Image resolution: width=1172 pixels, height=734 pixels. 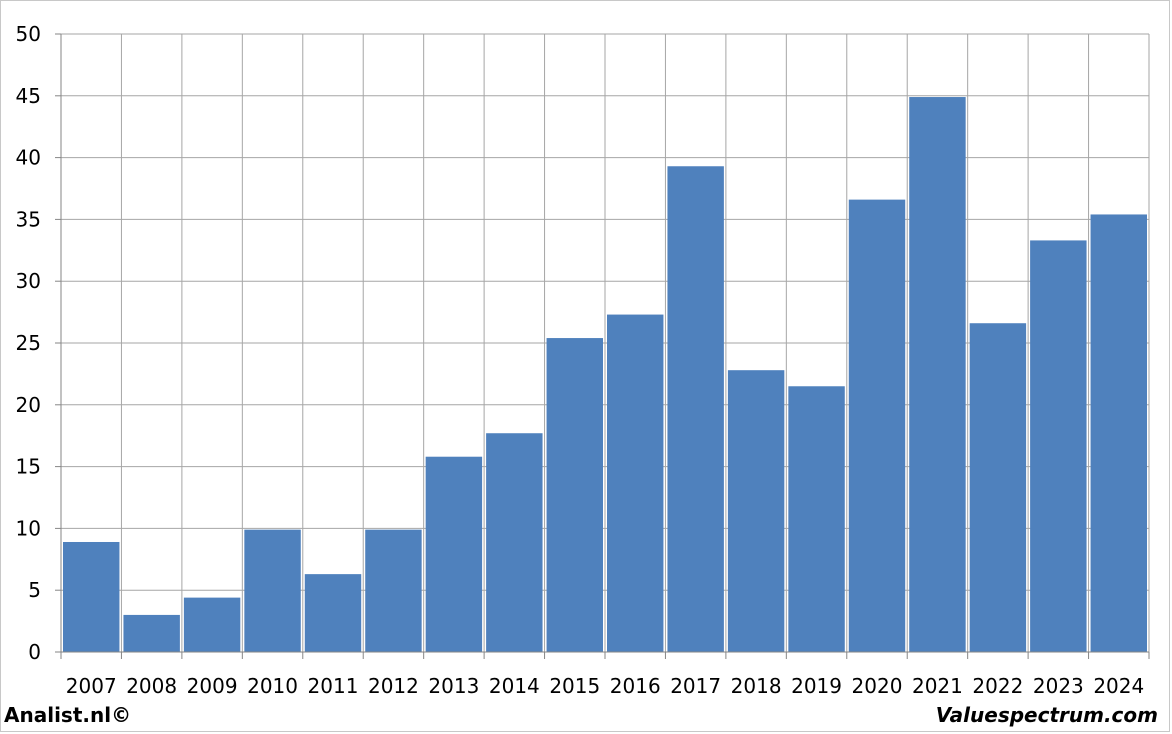 I want to click on bar-2015, so click(x=574, y=495).